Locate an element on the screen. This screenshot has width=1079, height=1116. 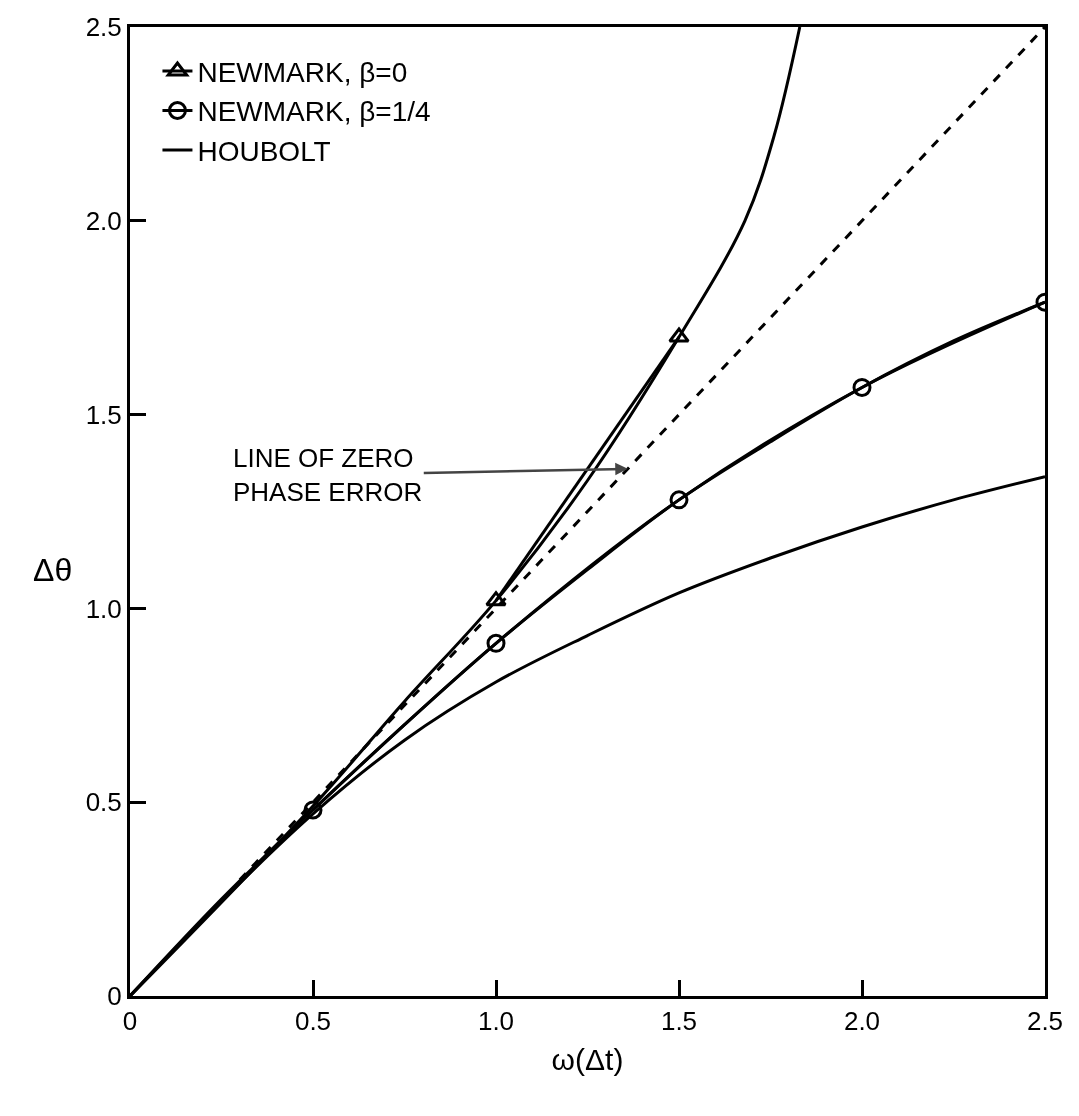
x-axis-title: ω(Δt) is located at coordinates (587, 1059).